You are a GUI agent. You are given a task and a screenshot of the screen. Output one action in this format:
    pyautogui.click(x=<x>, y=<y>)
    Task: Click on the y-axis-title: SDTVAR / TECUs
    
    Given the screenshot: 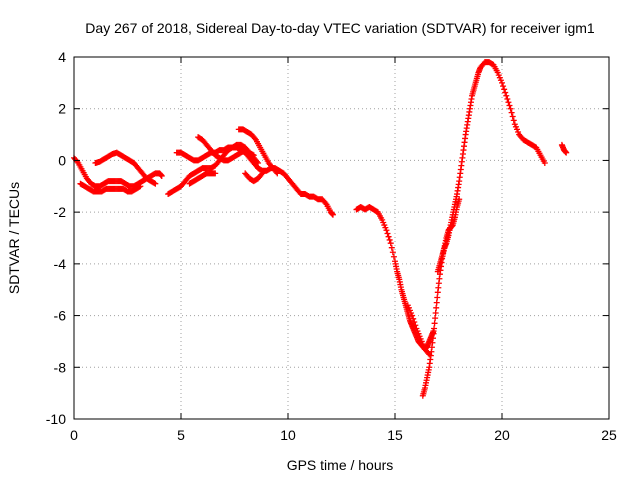 What is the action you would take?
    pyautogui.click(x=14, y=238)
    